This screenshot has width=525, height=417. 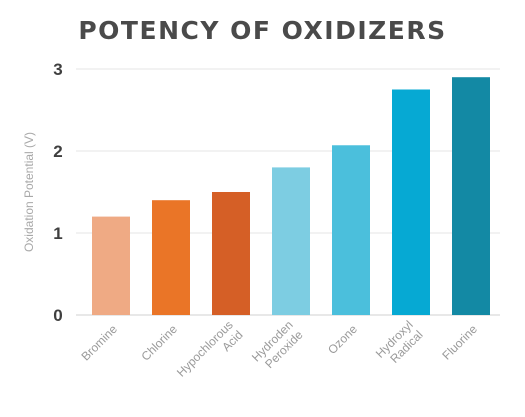 What do you see at coordinates (57, 315) in the screenshot?
I see `y-tick-label: 0` at bounding box center [57, 315].